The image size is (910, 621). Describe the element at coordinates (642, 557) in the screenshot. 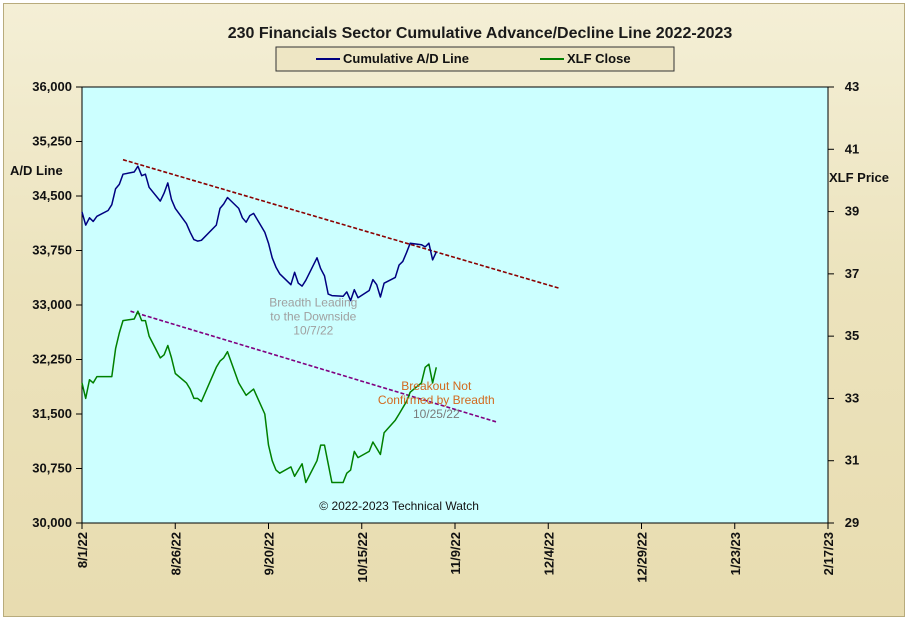

I see `x-tick-label: 12/29/22` at that location.